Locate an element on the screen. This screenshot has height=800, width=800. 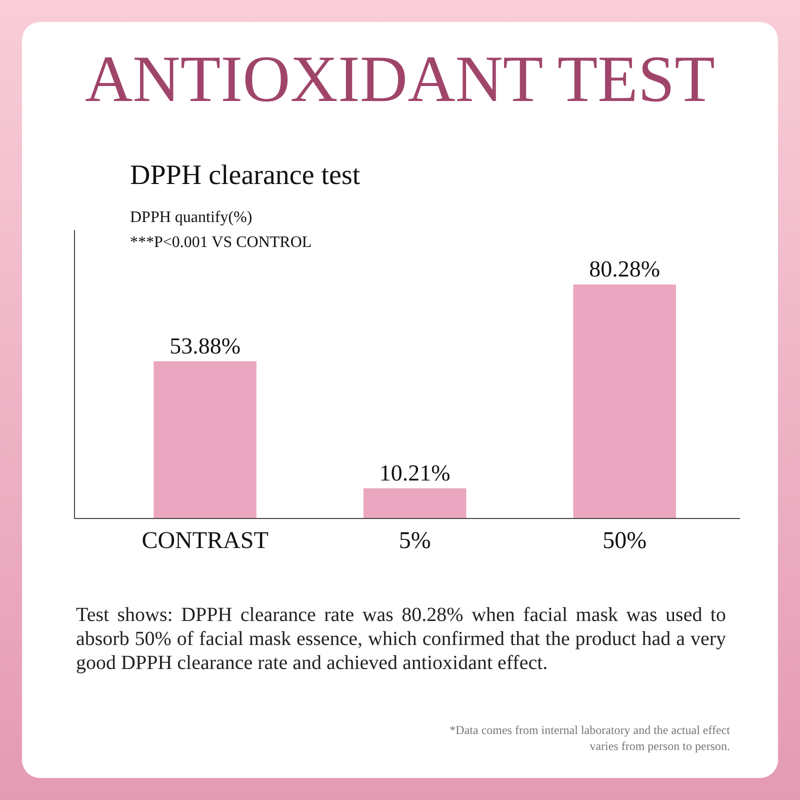
annotation: ***P<0.001 VS CONTROL is located at coordinates (221, 243).